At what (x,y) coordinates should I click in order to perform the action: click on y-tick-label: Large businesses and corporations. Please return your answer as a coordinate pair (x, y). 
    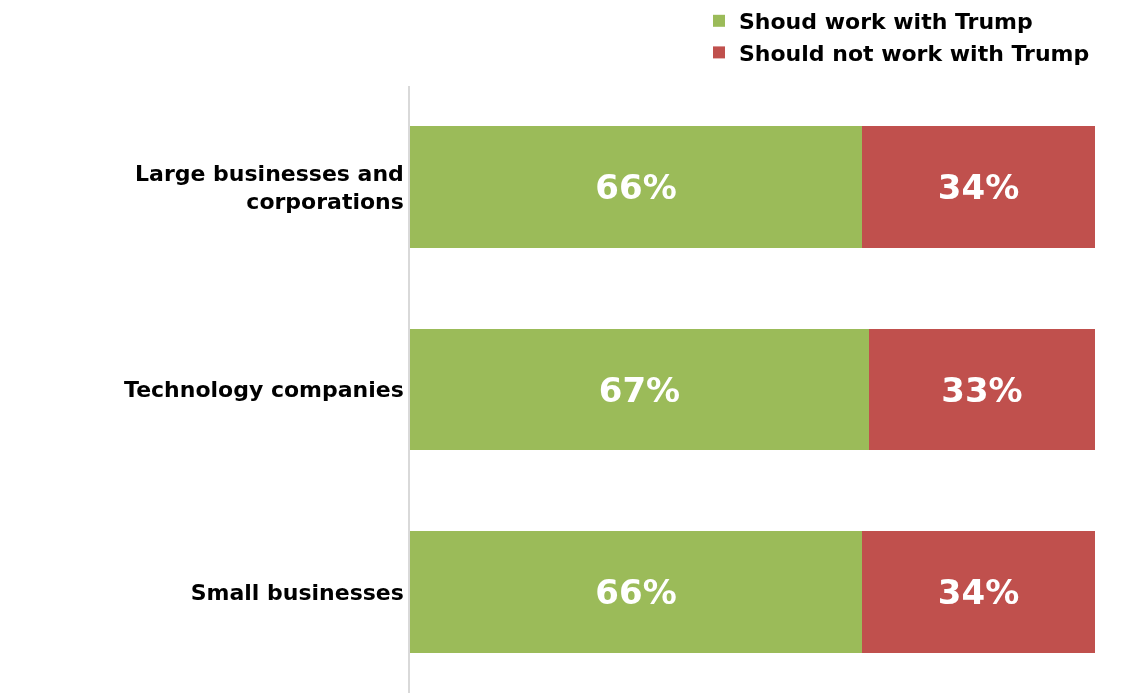
    Looking at the image, I should click on (269, 187).